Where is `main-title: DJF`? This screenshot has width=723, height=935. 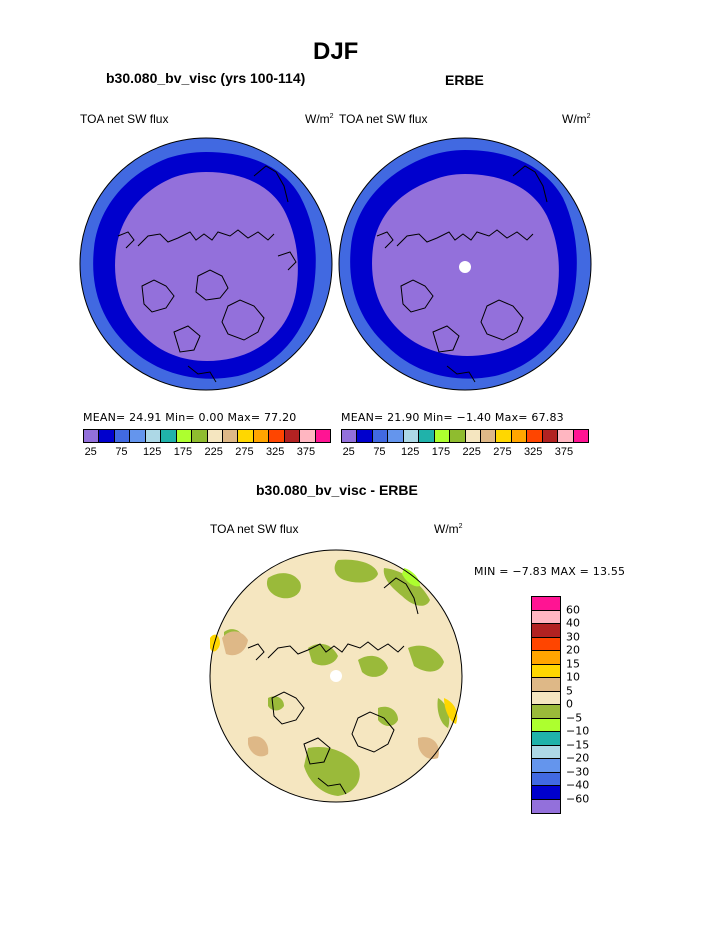
main-title: DJF is located at coordinates (336, 51).